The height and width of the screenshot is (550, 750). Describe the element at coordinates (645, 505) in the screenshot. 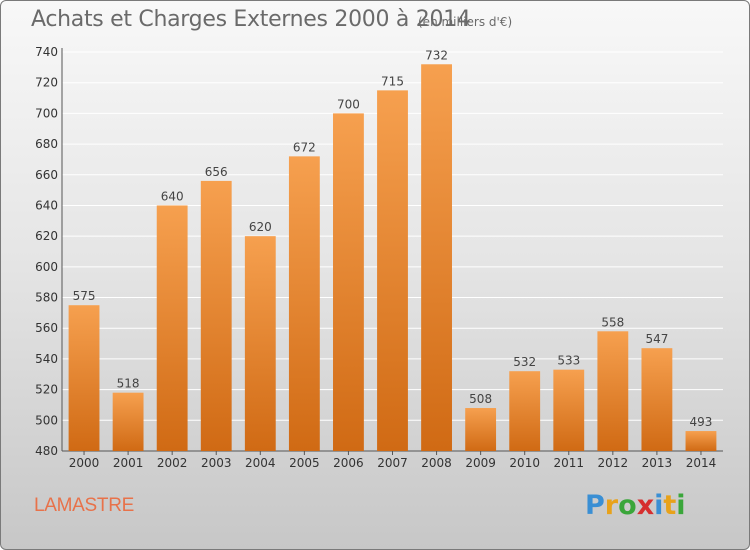

I see `logo-letter: x` at that location.